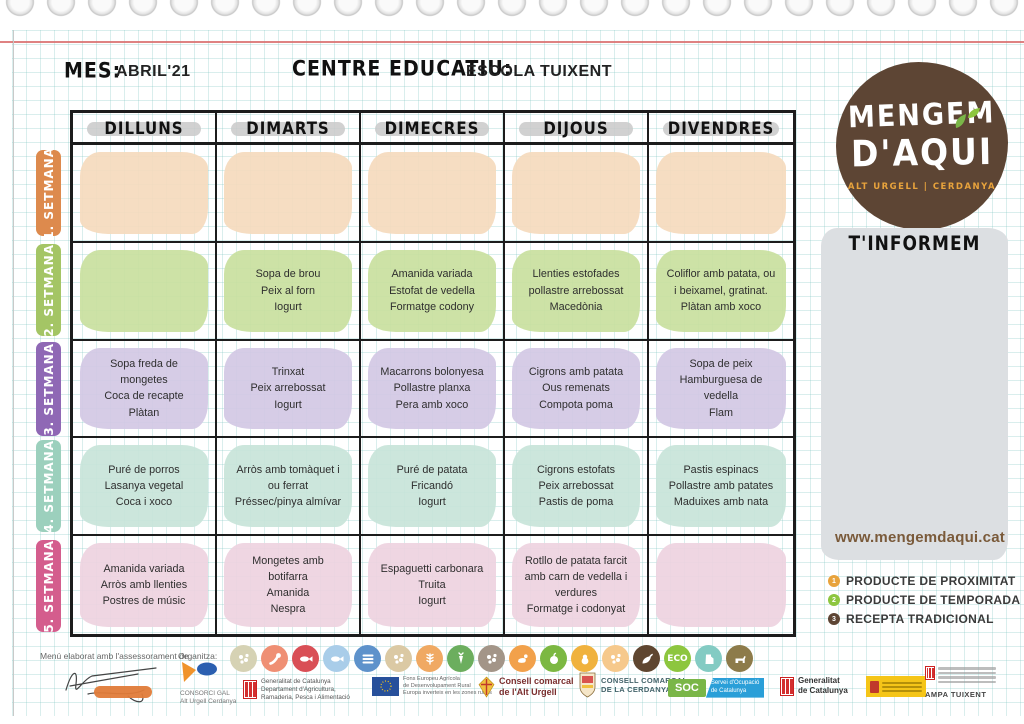 This screenshot has height=724, width=1024. What do you see at coordinates (123, 692) in the screenshot?
I see `signature-stamp` at bounding box center [123, 692].